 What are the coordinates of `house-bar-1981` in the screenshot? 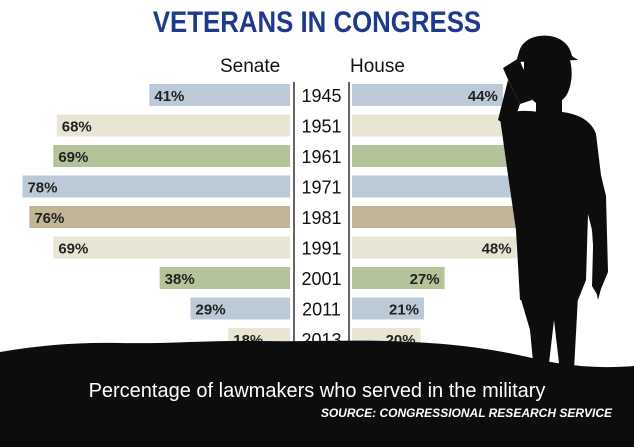 It's located at (457, 217).